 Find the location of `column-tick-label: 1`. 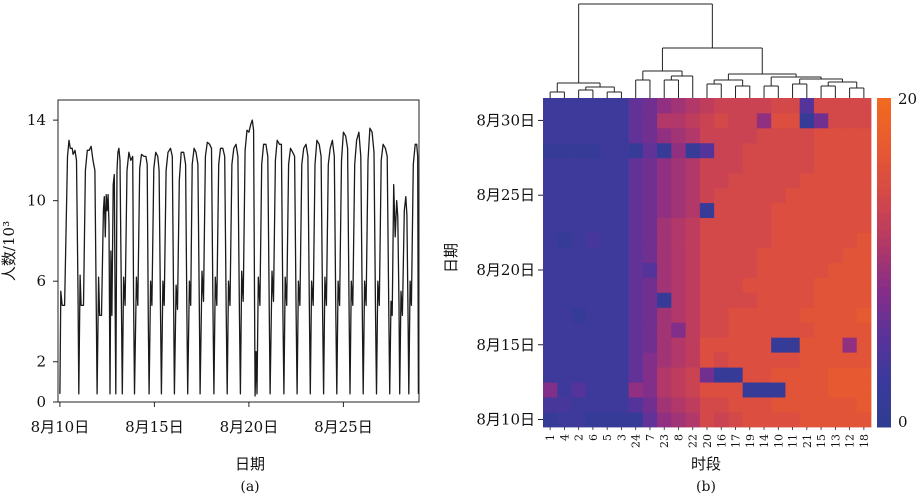

column-tick-label: 1 is located at coordinates (550, 437).